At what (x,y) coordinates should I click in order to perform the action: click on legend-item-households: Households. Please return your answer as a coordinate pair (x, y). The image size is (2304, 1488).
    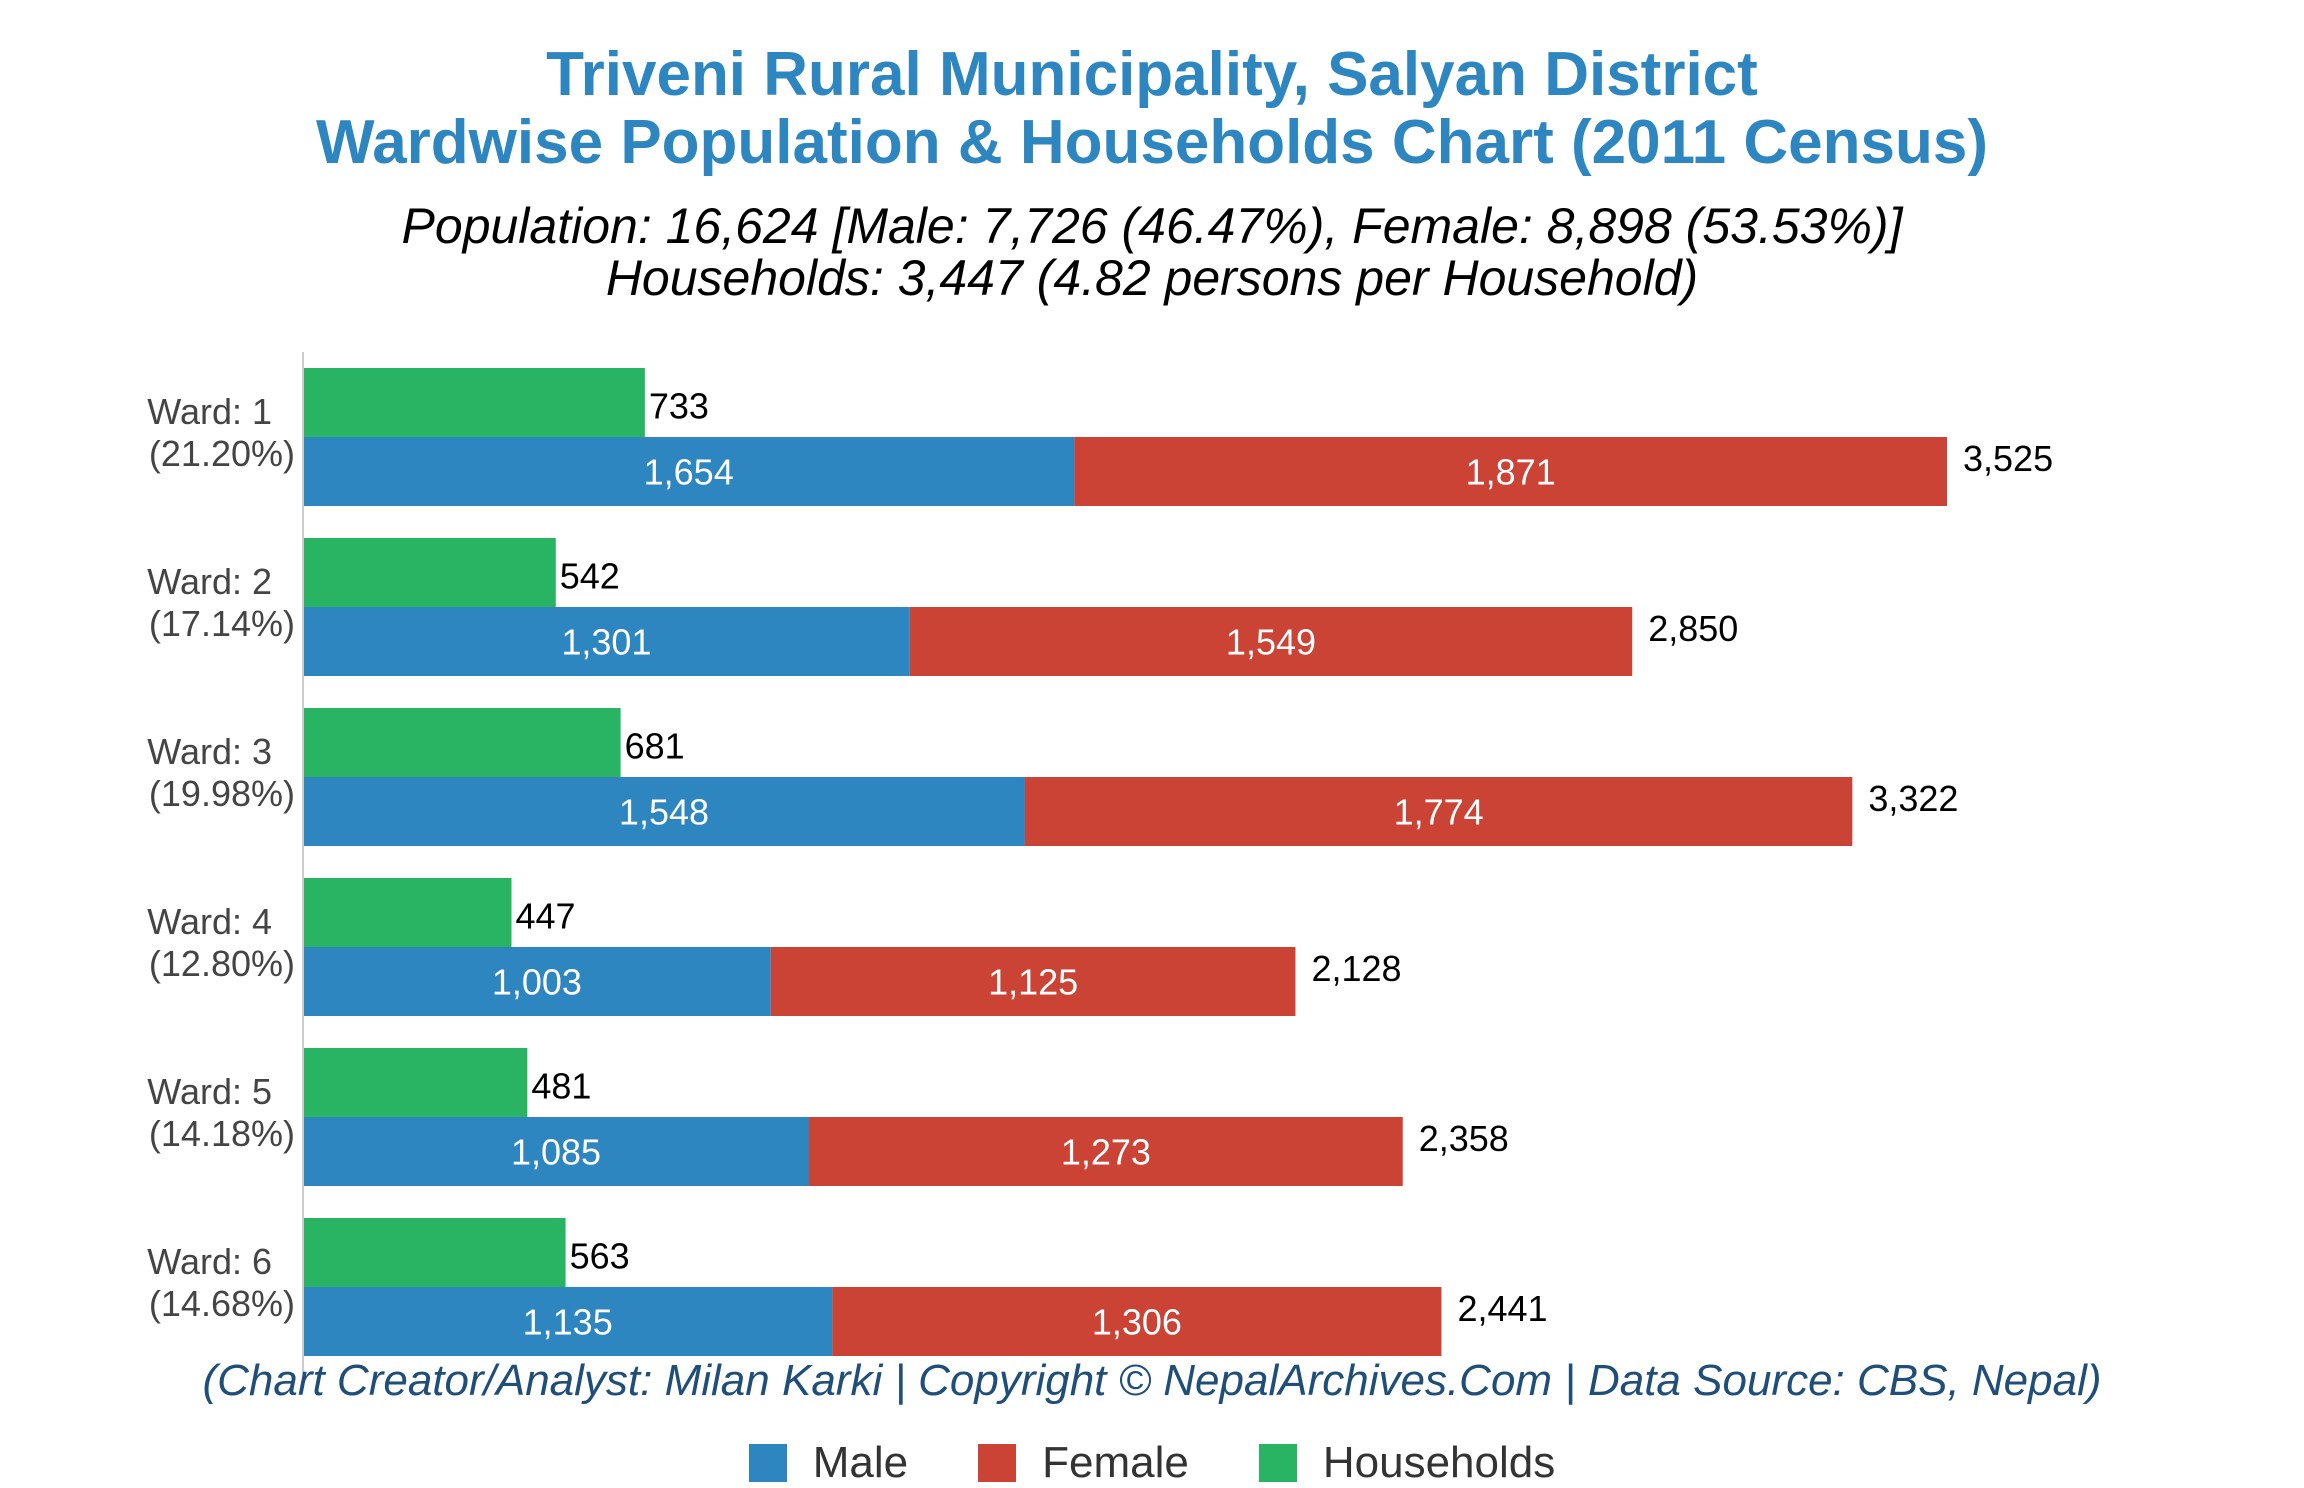
    Looking at the image, I should click on (1407, 1463).